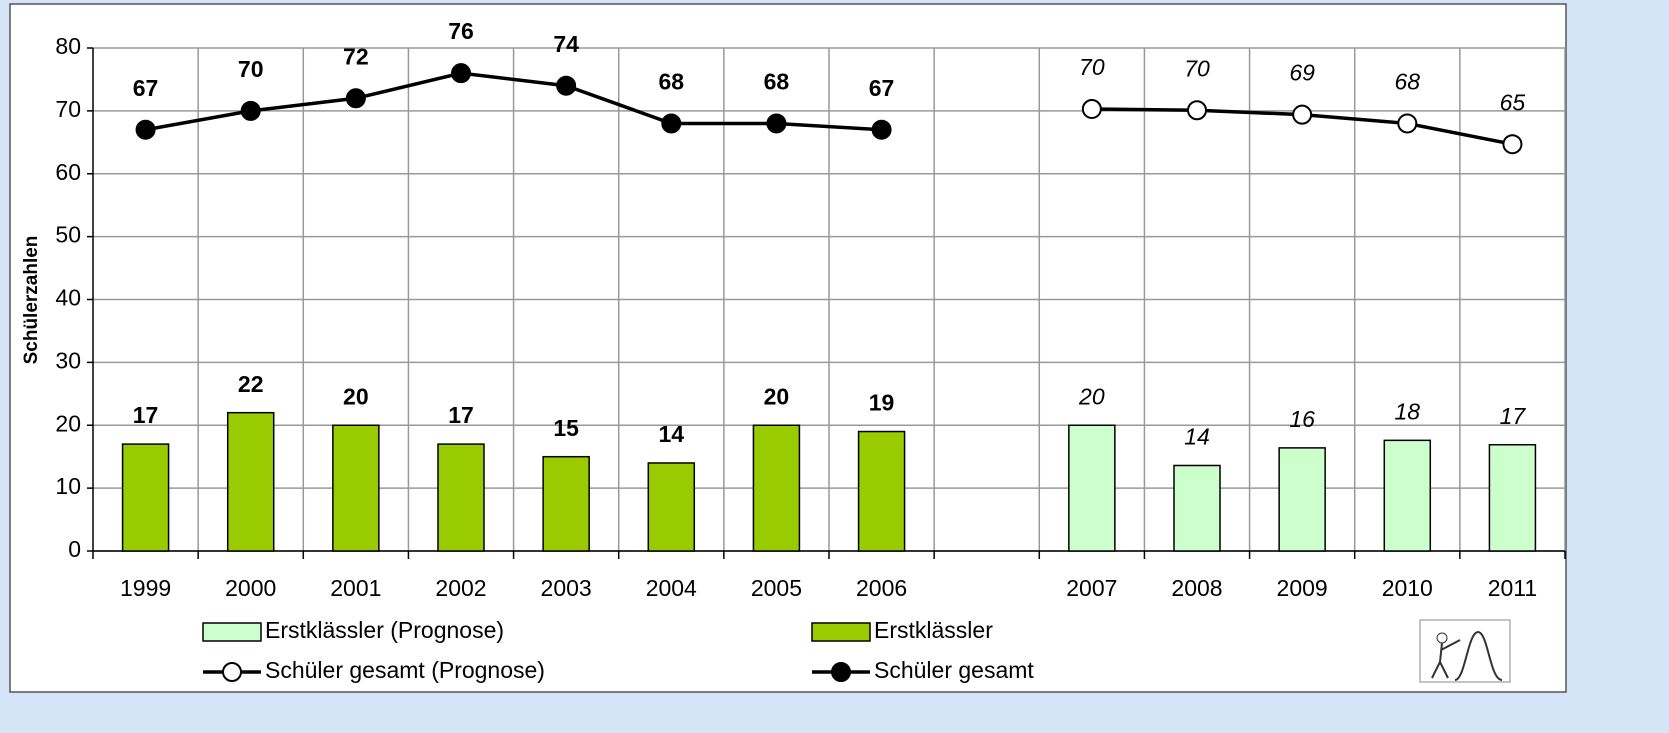 The width and height of the screenshot is (1669, 733). Describe the element at coordinates (460, 588) in the screenshot. I see `x-tick-label: 2002` at that location.